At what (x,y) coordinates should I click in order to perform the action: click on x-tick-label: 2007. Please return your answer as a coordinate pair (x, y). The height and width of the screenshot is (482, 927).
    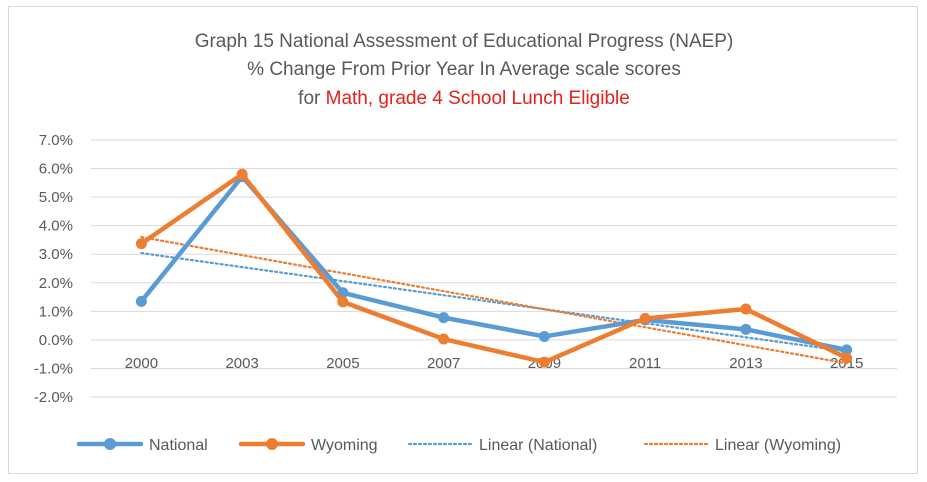
    Looking at the image, I should click on (443, 363).